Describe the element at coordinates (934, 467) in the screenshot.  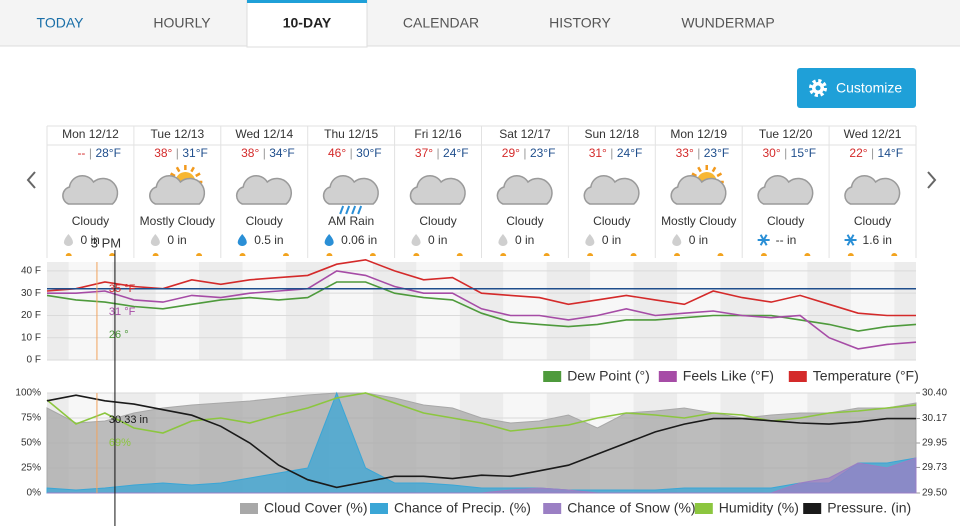
I see `y2-tick-label: 29.73` at that location.